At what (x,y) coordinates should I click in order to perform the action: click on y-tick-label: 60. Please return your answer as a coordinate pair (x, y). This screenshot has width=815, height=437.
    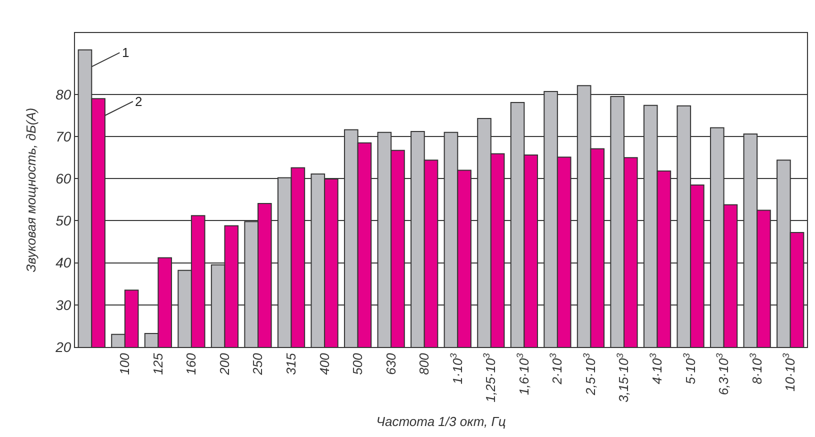
    Looking at the image, I should click on (64, 178).